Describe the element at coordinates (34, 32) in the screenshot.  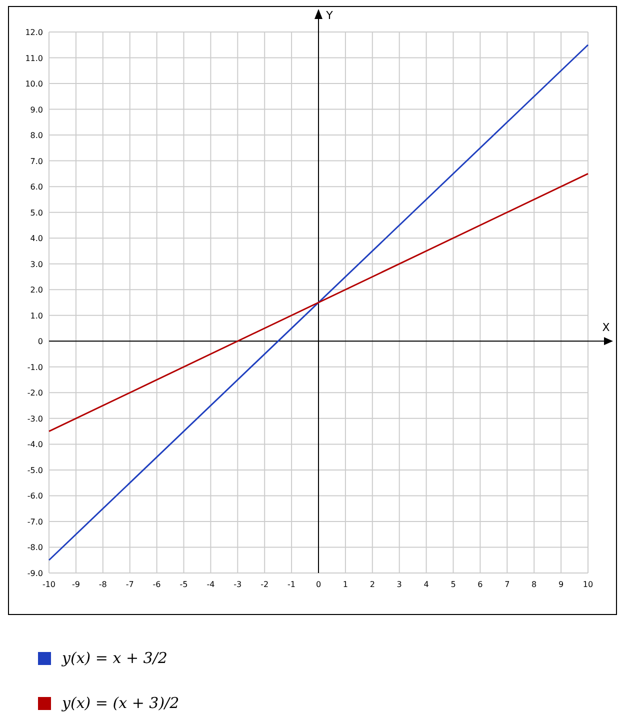
I see `y-tick-label: 12.0` at that location.